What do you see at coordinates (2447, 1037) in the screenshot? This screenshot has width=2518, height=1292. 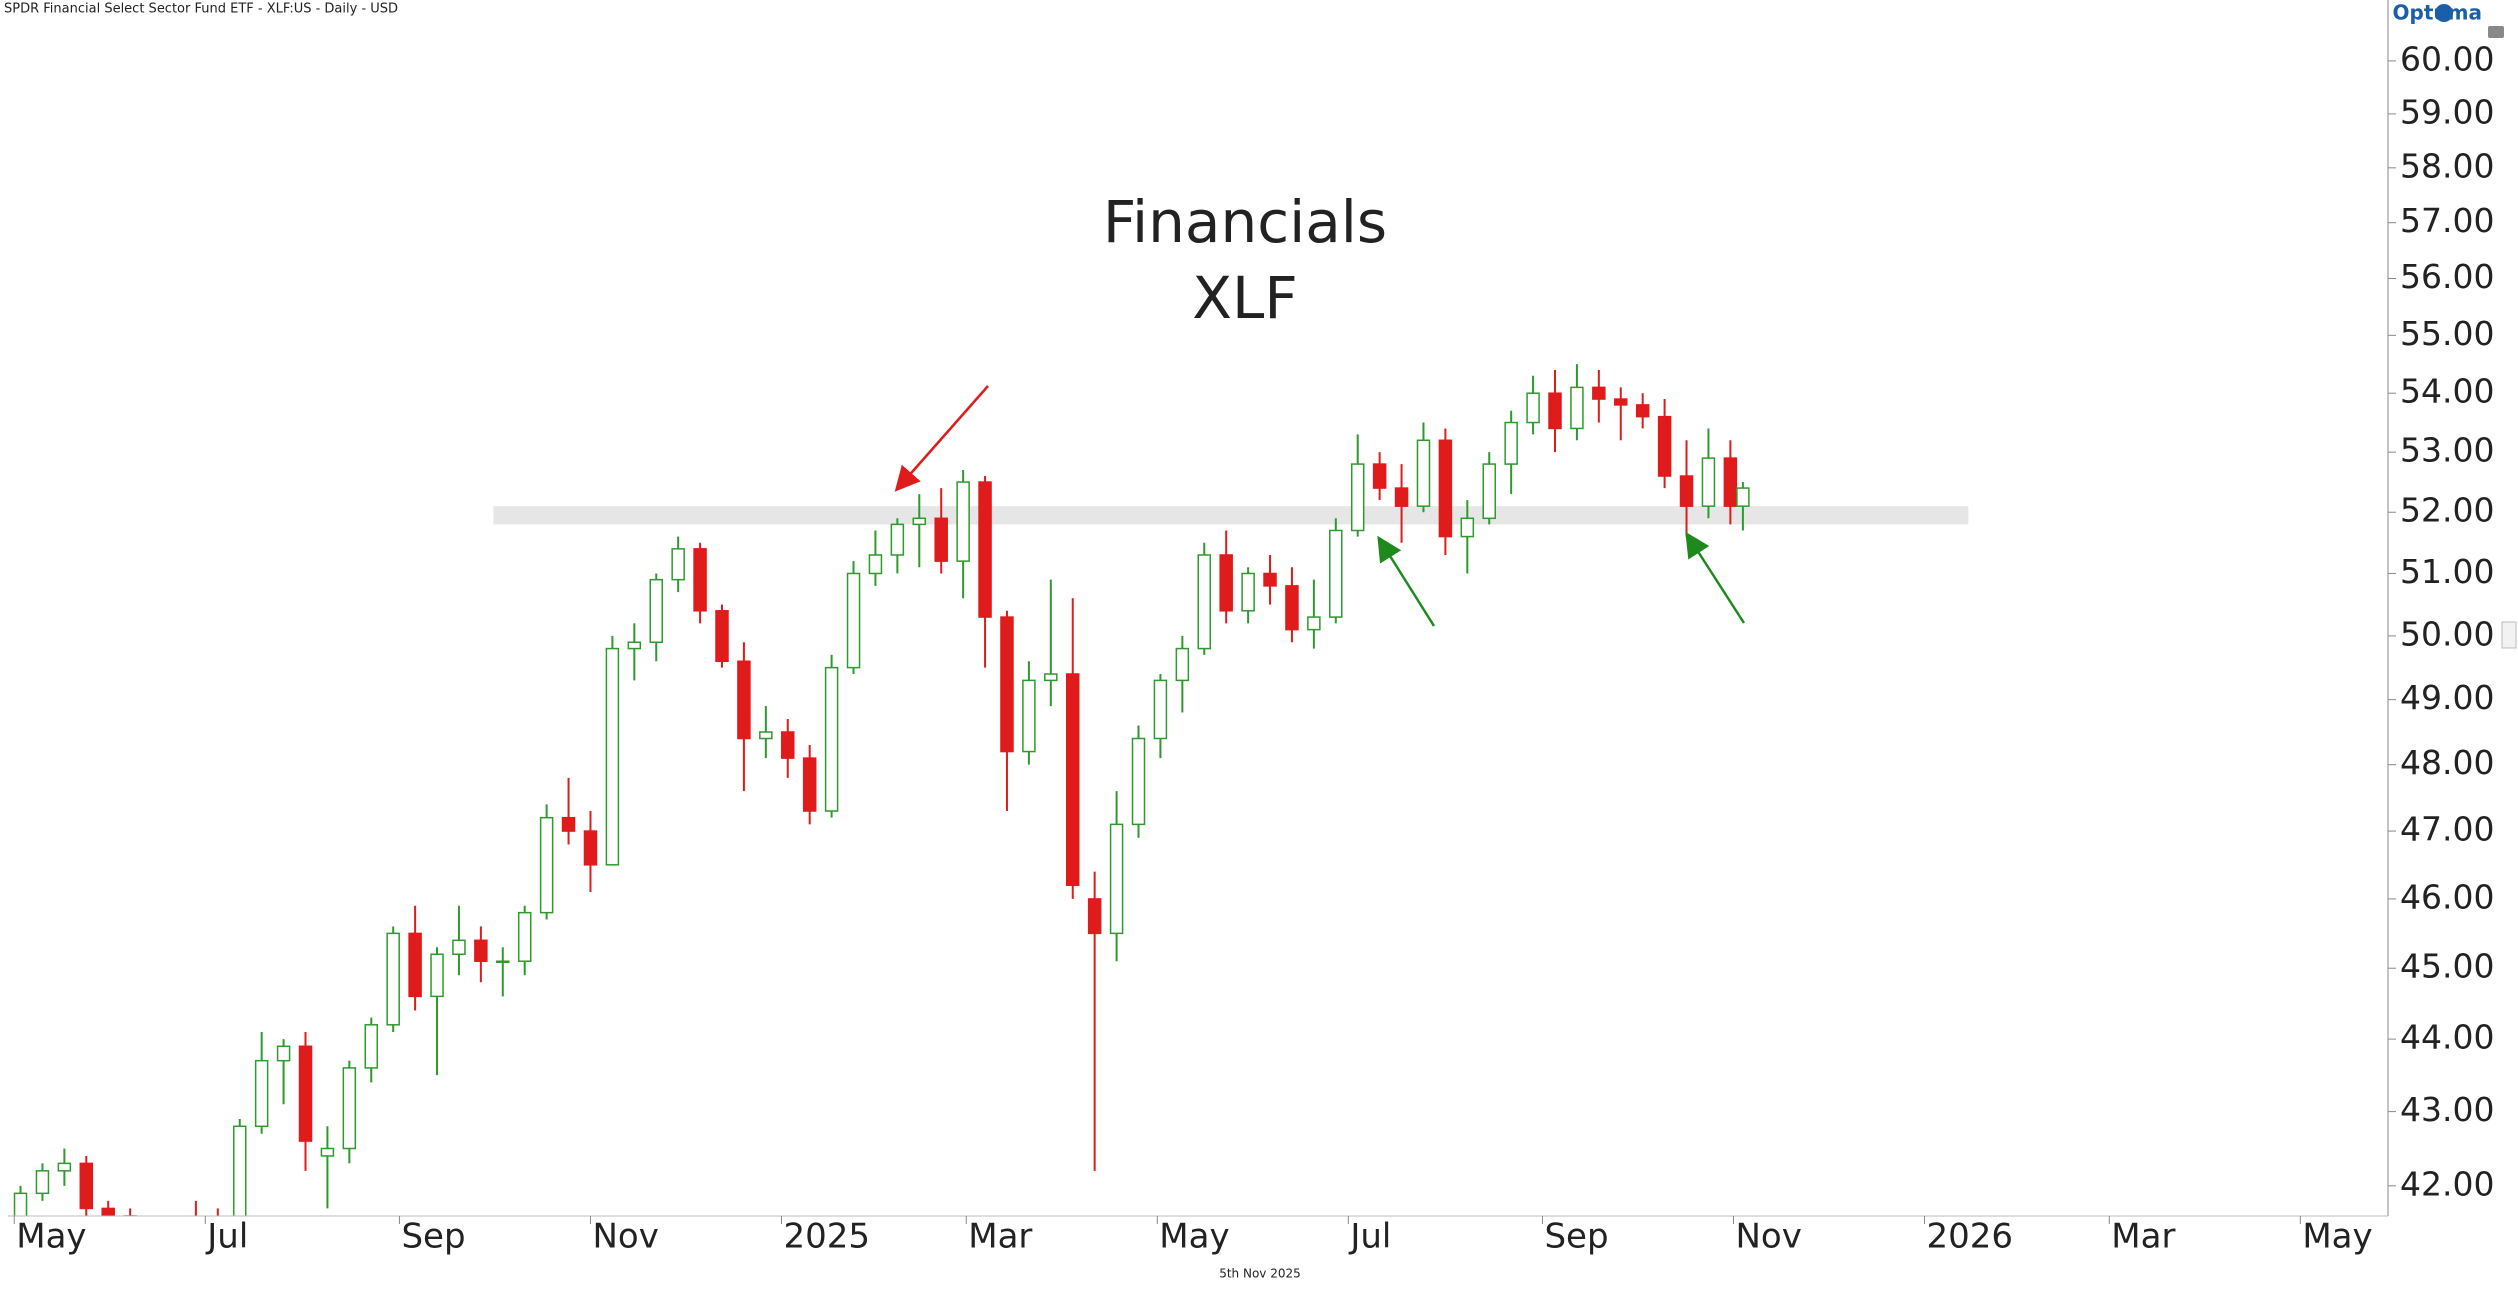 I see `y-tick-label: 44.00` at bounding box center [2447, 1037].